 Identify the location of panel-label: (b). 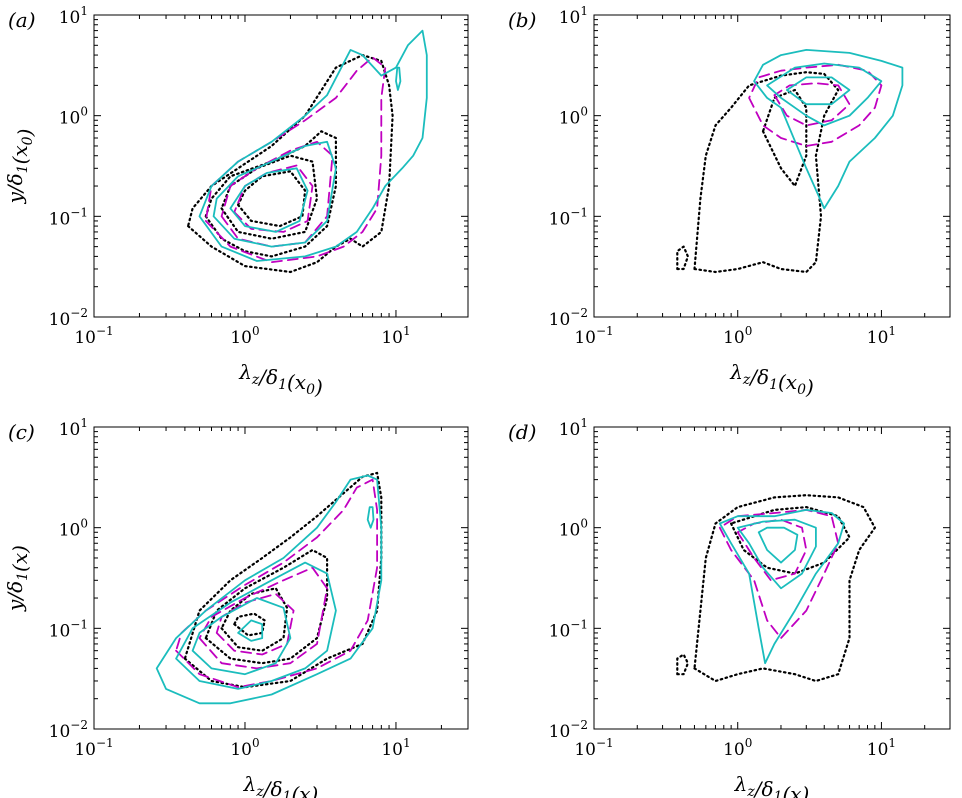
(522, 20).